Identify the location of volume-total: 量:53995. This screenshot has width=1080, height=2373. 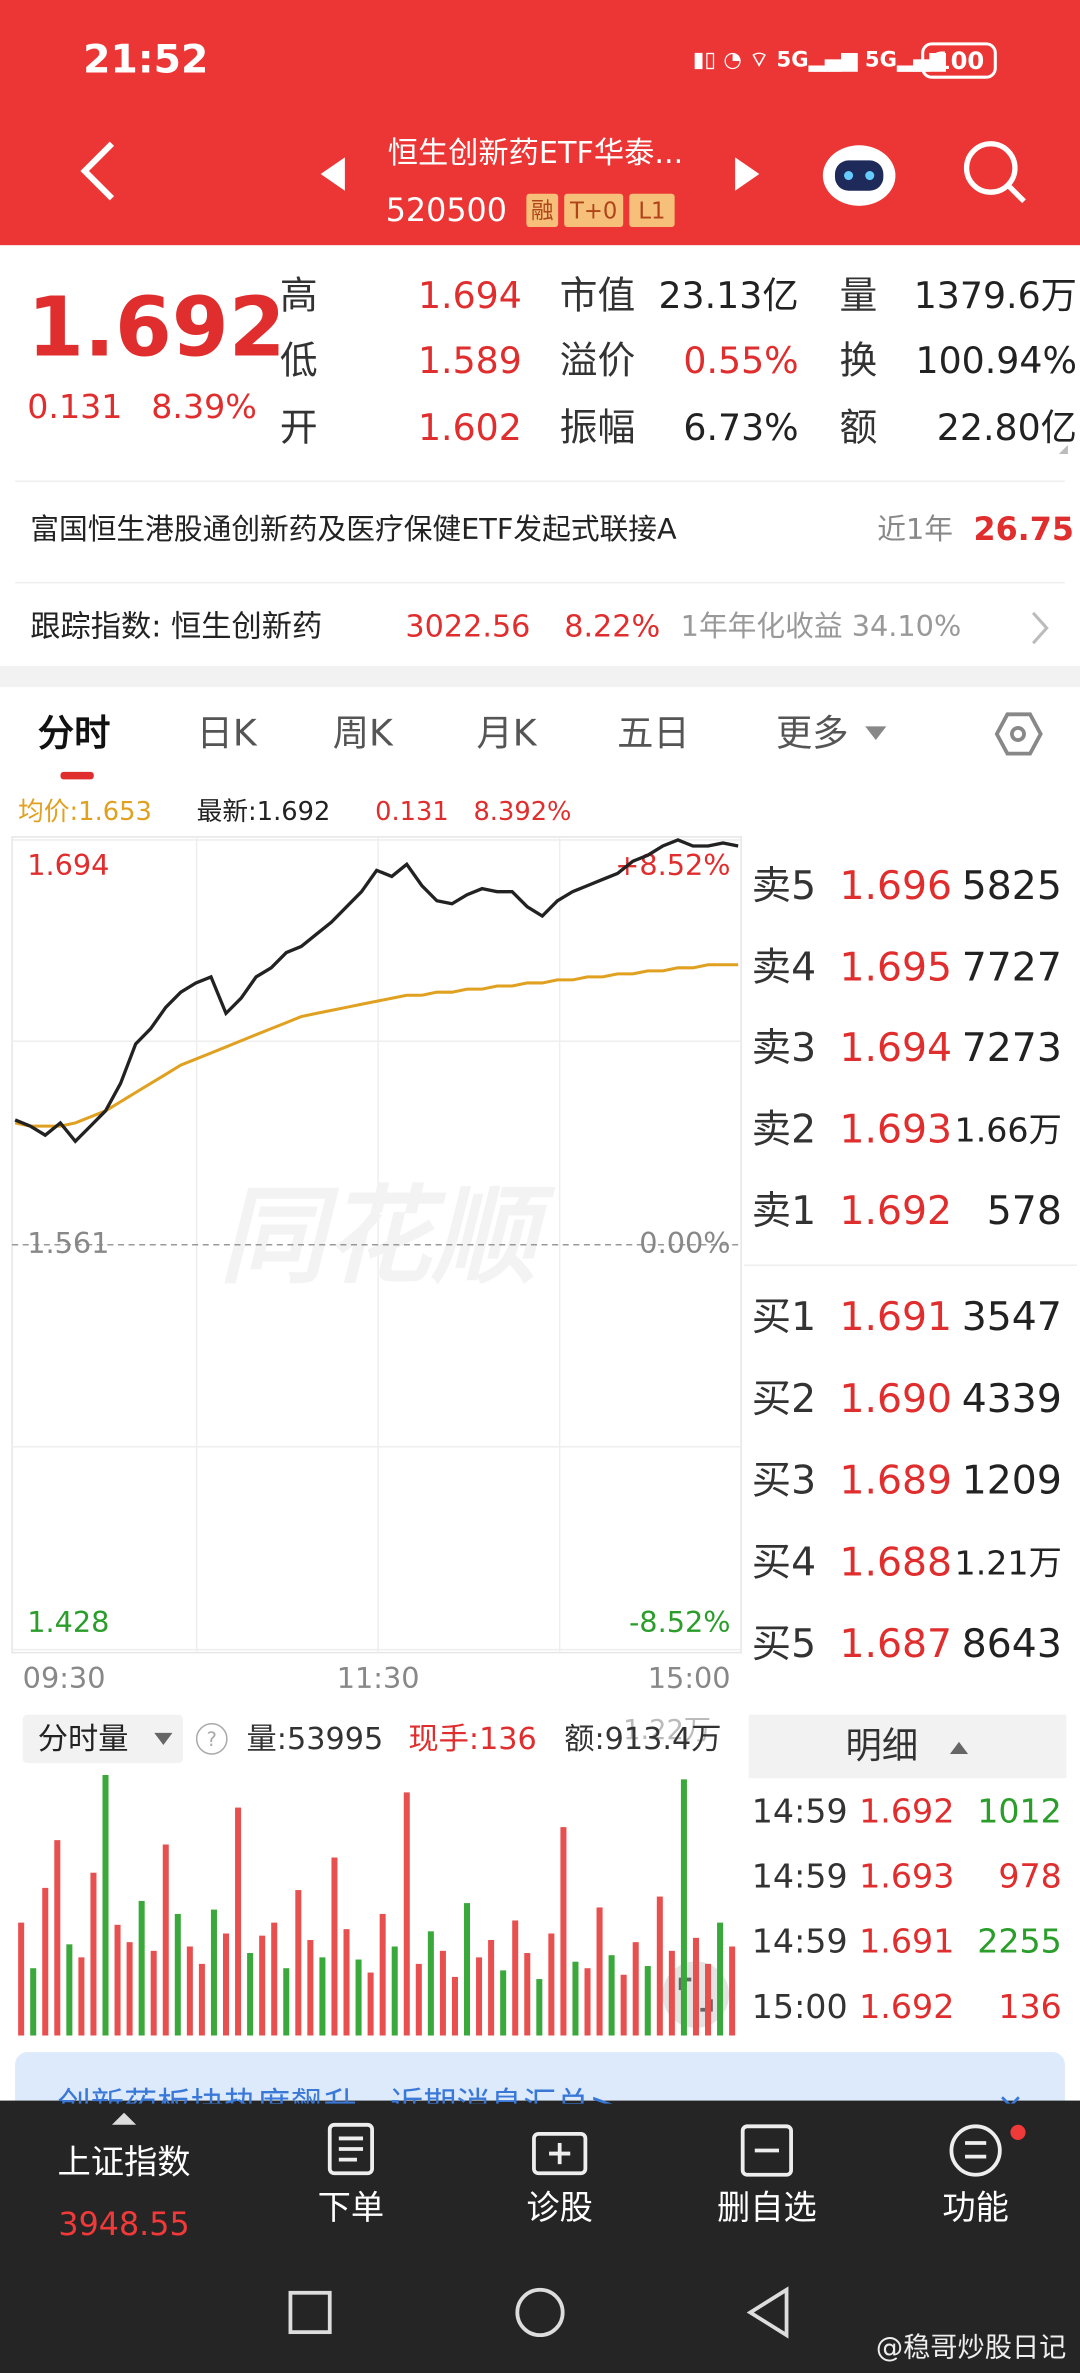
(315, 1739).